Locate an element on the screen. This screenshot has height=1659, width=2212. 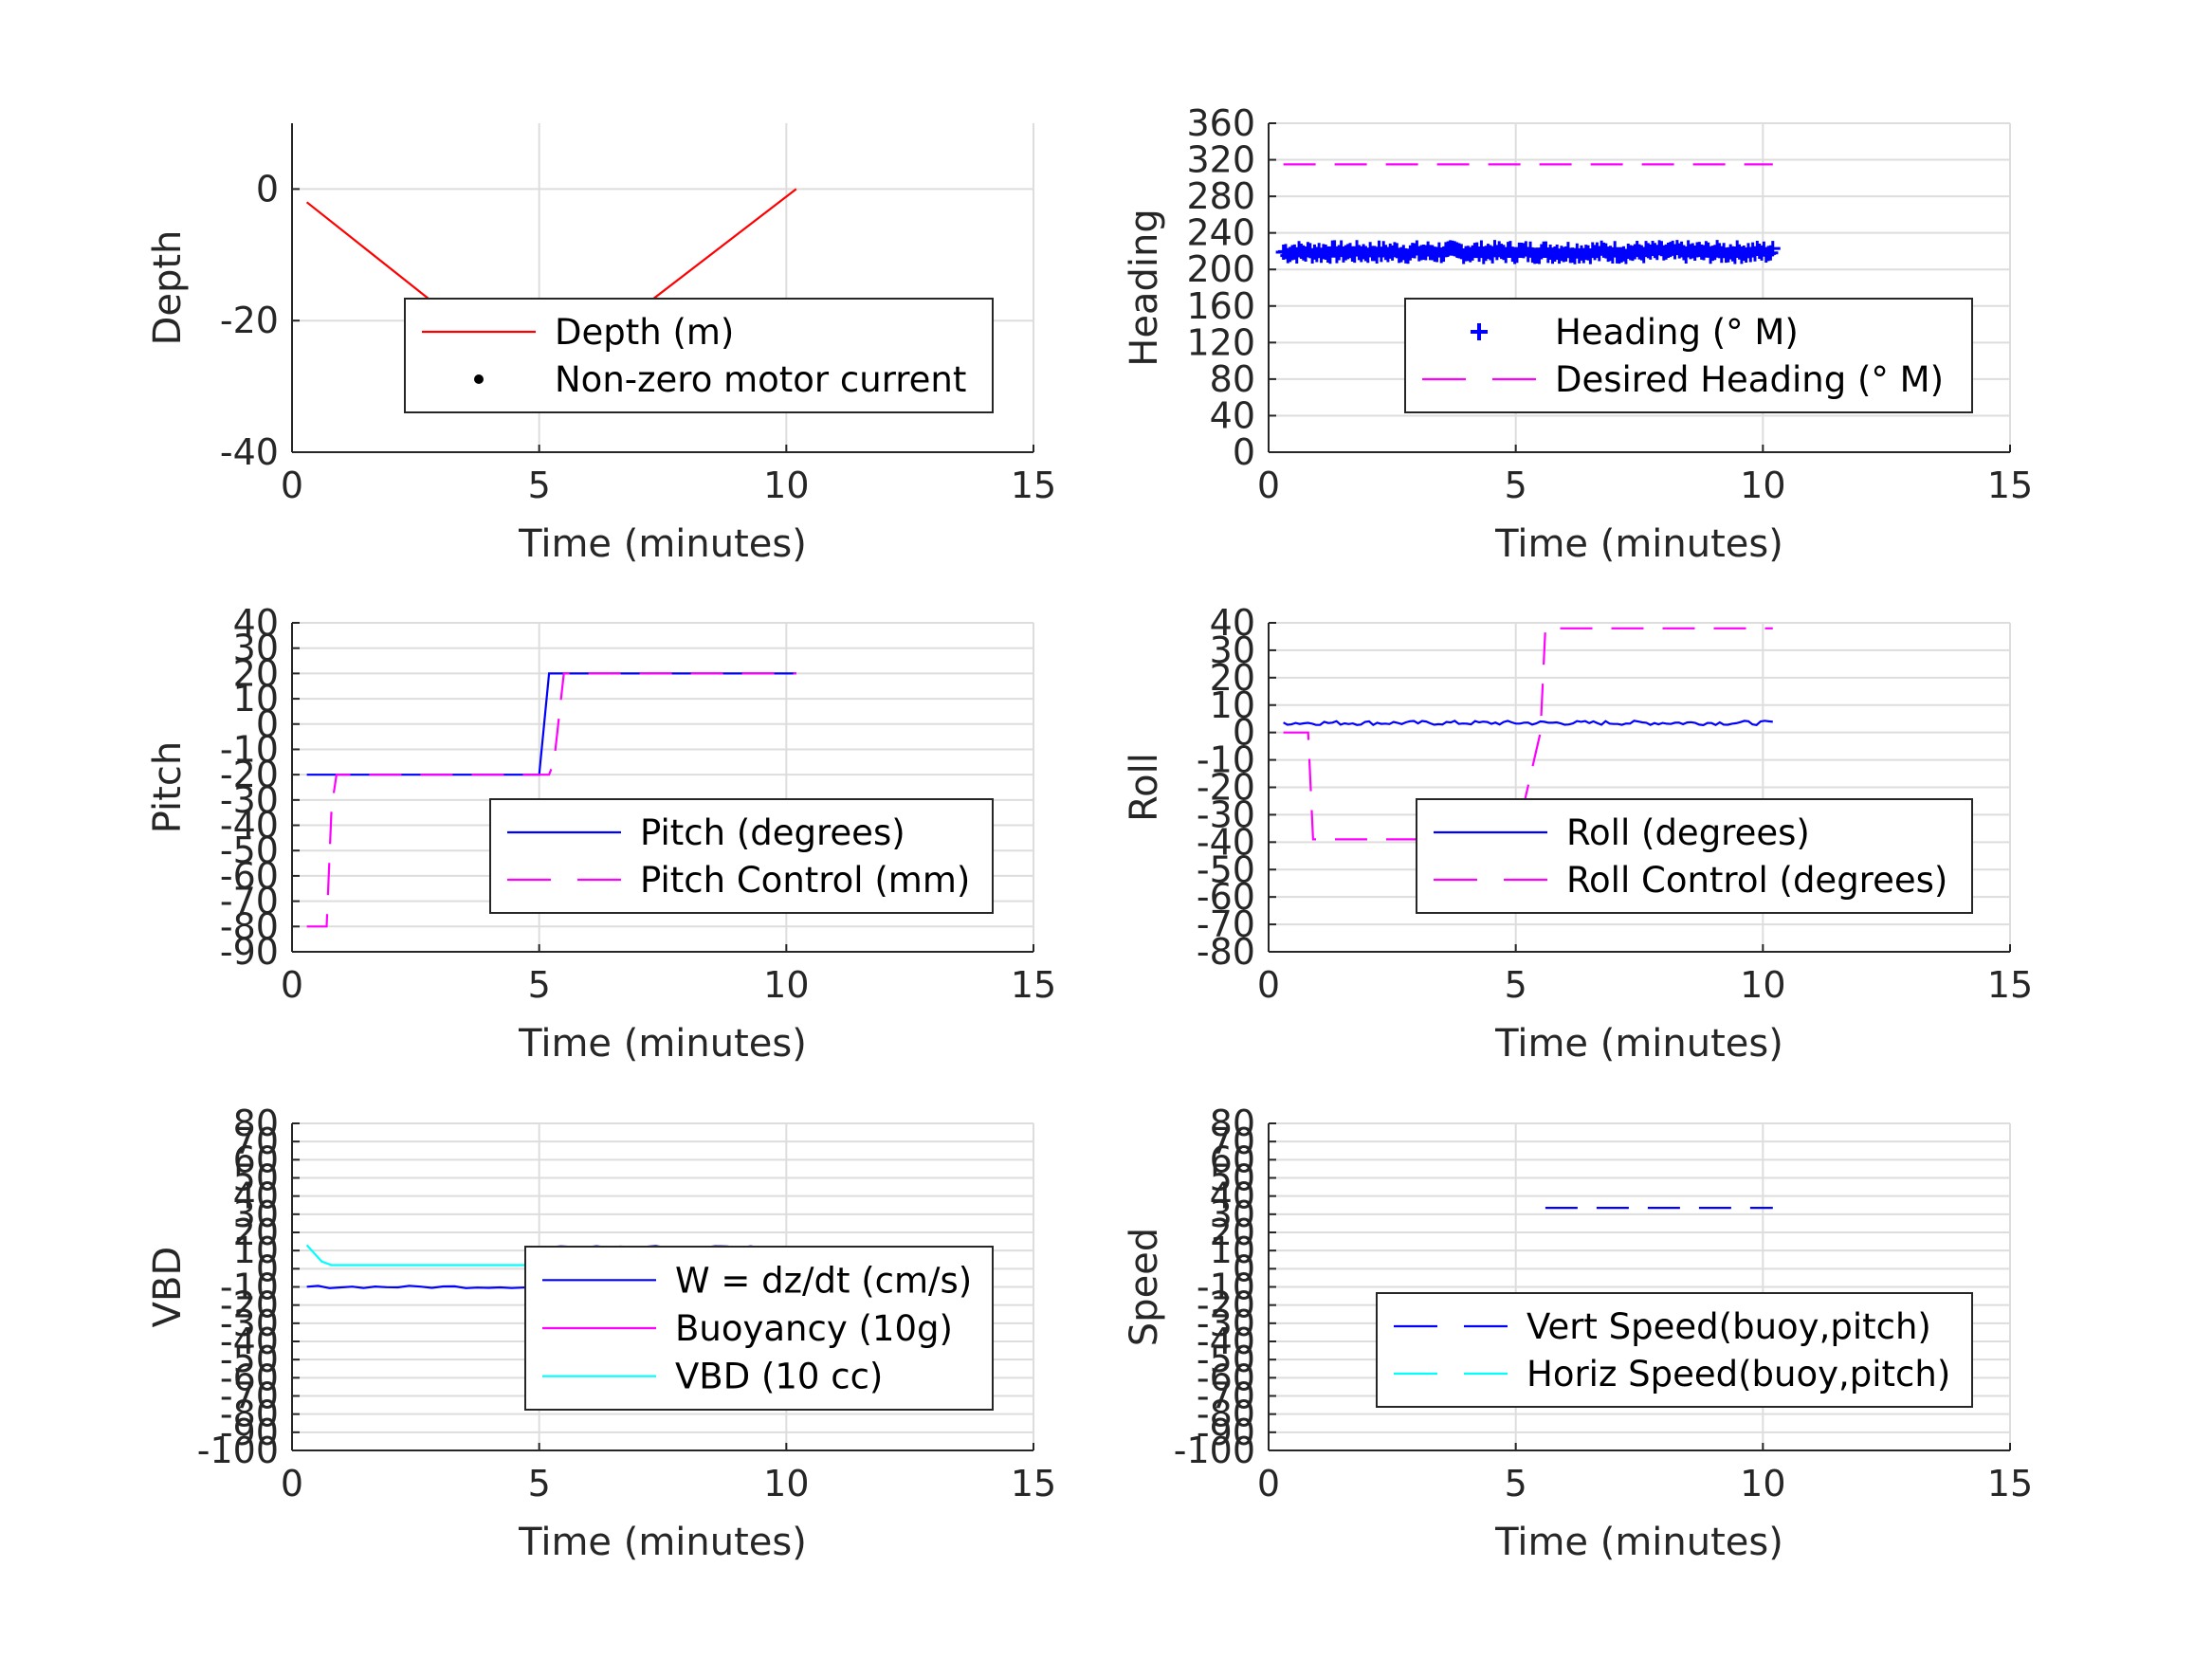
legend-label: Pitch Control (mm) is located at coordinates (805, 880).